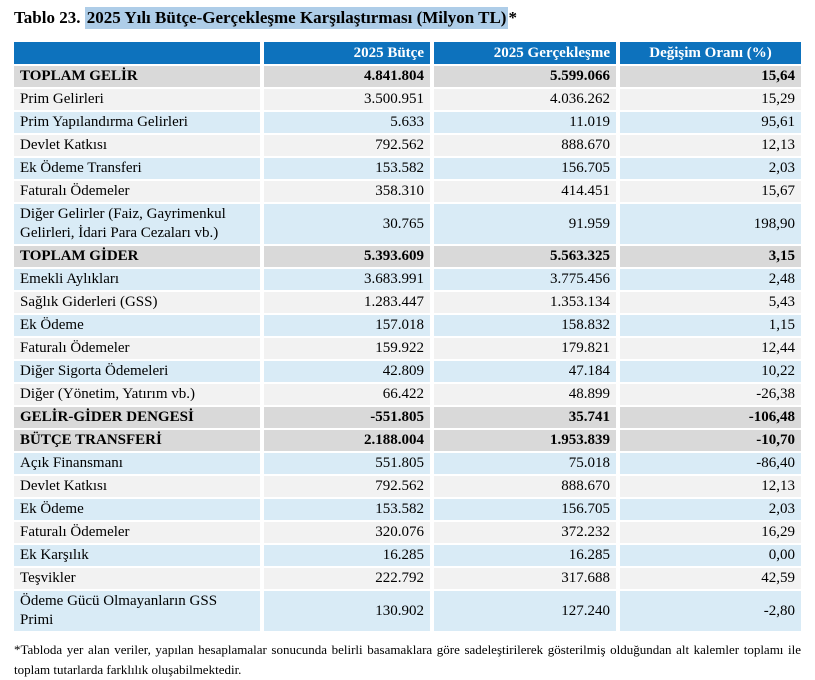 This screenshot has width=815, height=680. What do you see at coordinates (139, 418) in the screenshot?
I see `row-label: GELİR-GİDER DENGESİ` at bounding box center [139, 418].